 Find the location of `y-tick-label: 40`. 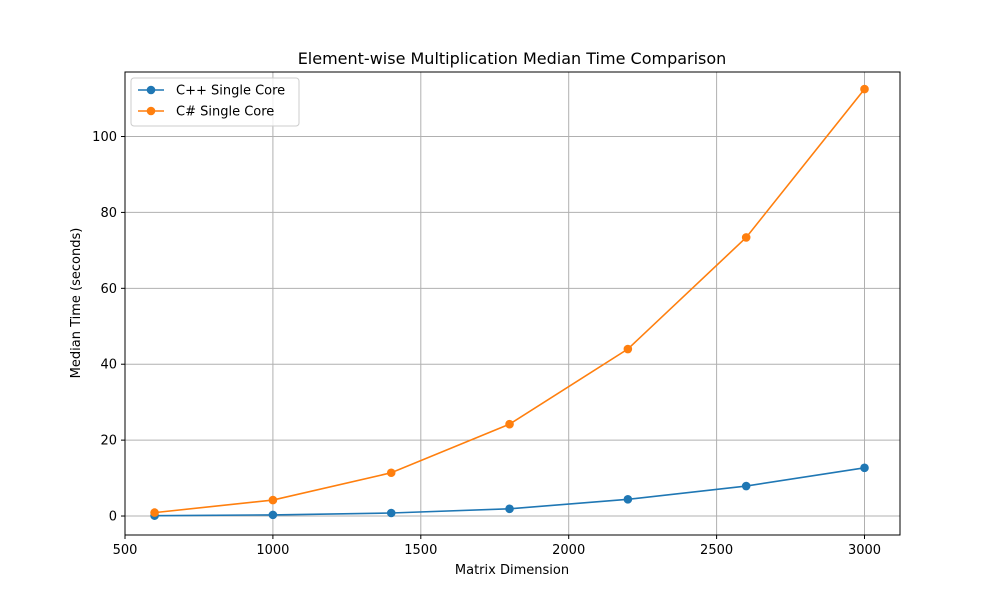

y-tick-label: 40 is located at coordinates (108, 365).